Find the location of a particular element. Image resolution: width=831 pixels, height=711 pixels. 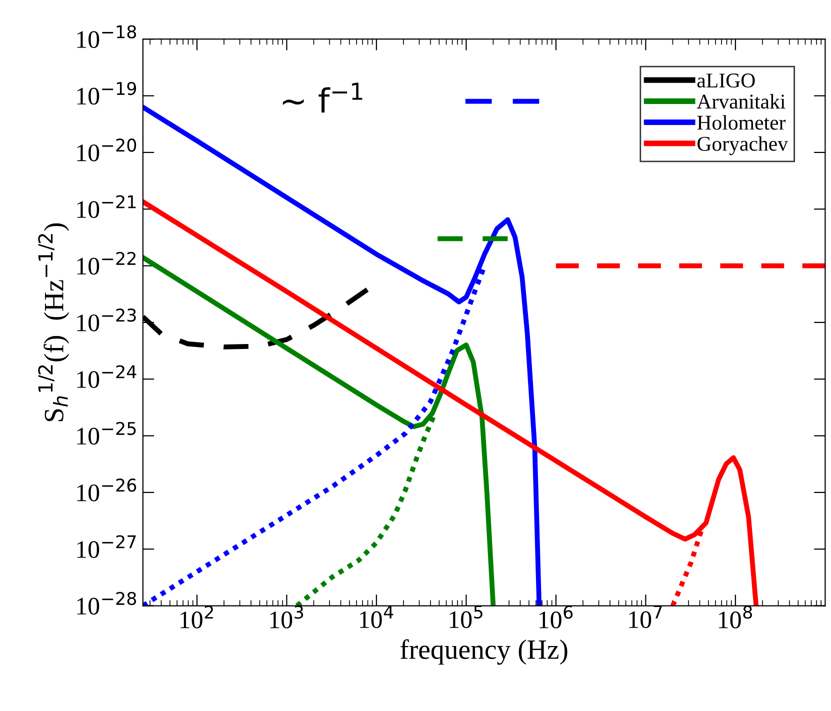

legend-label: Arvanitaki is located at coordinates (741, 101).